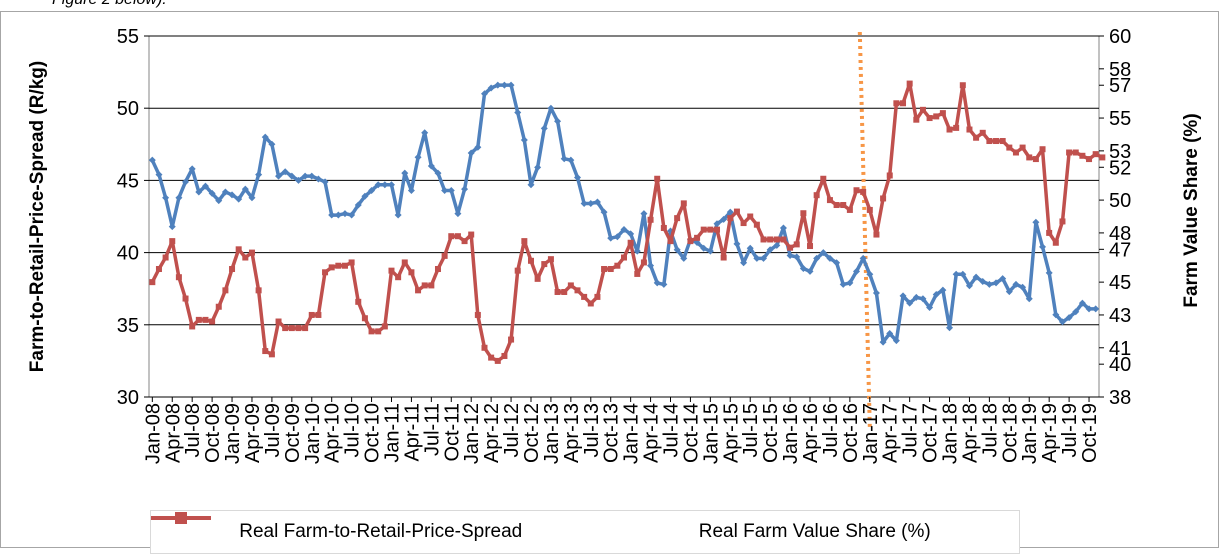  Describe the element at coordinates (1120, 168) in the screenshot. I see `right-tick-label: 52` at that location.